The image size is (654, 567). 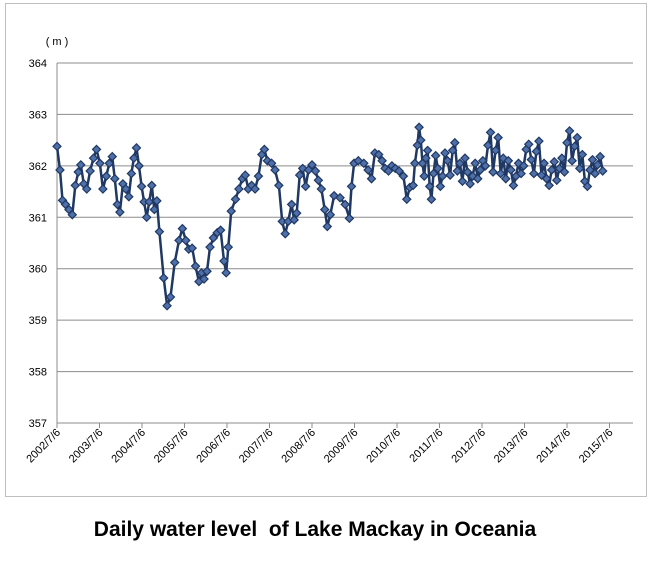 I want to click on x-tick-label: 2012/7/6, so click(x=468, y=446).